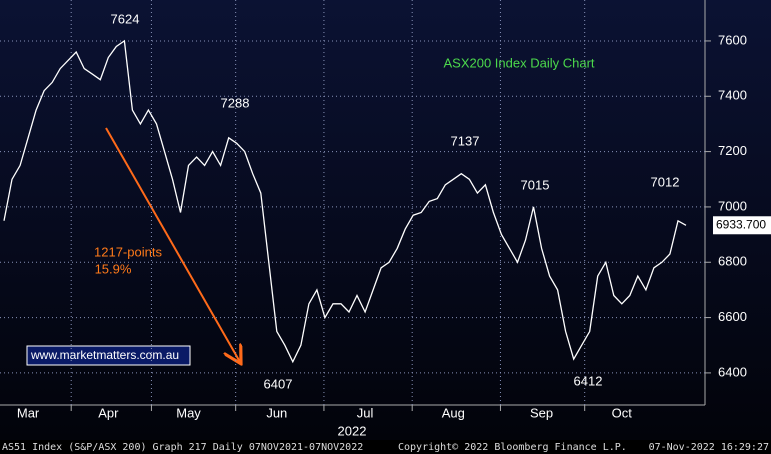 The image size is (771, 454). I want to click on y-tick-label: 6400, so click(732, 371).